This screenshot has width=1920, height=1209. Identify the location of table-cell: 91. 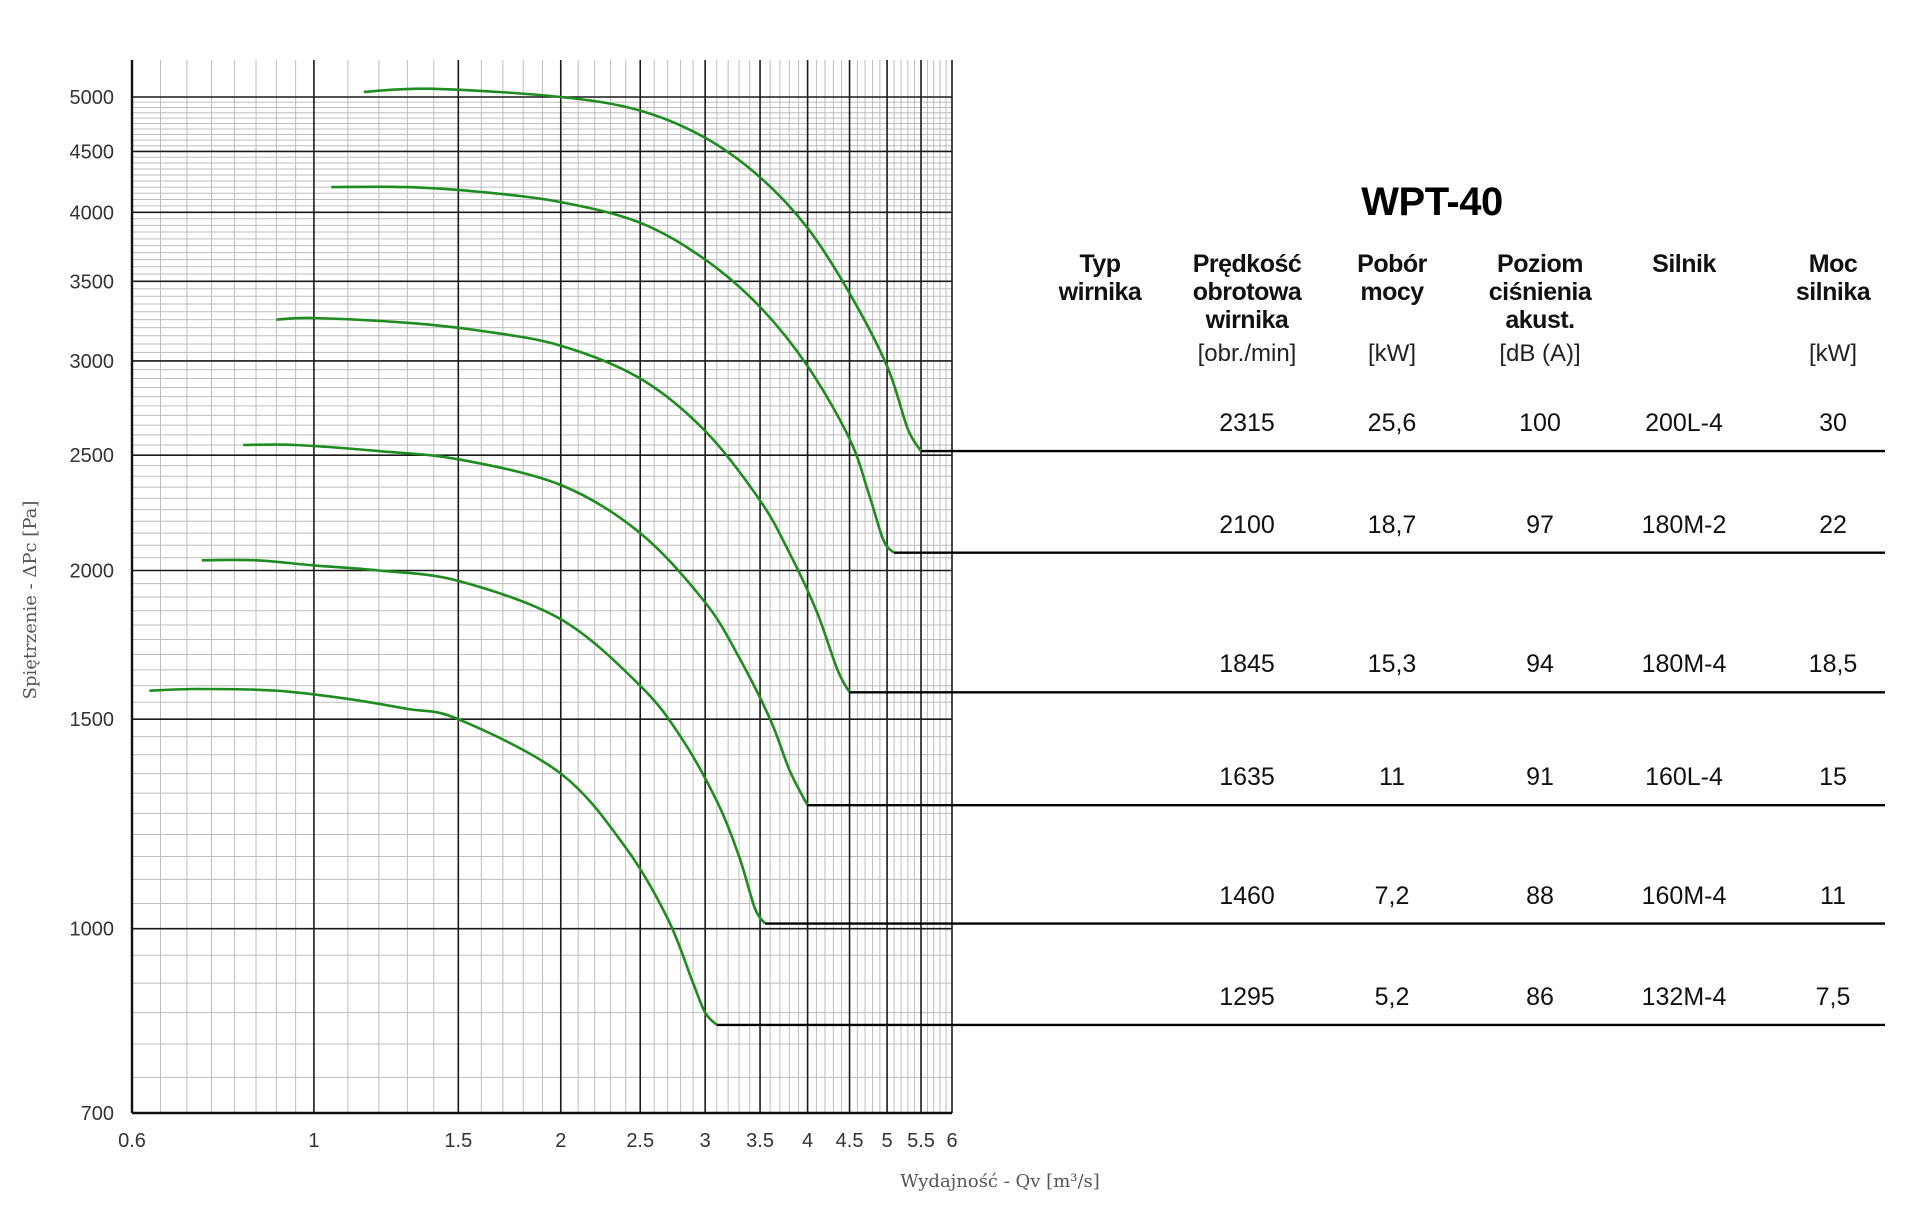
(1540, 777).